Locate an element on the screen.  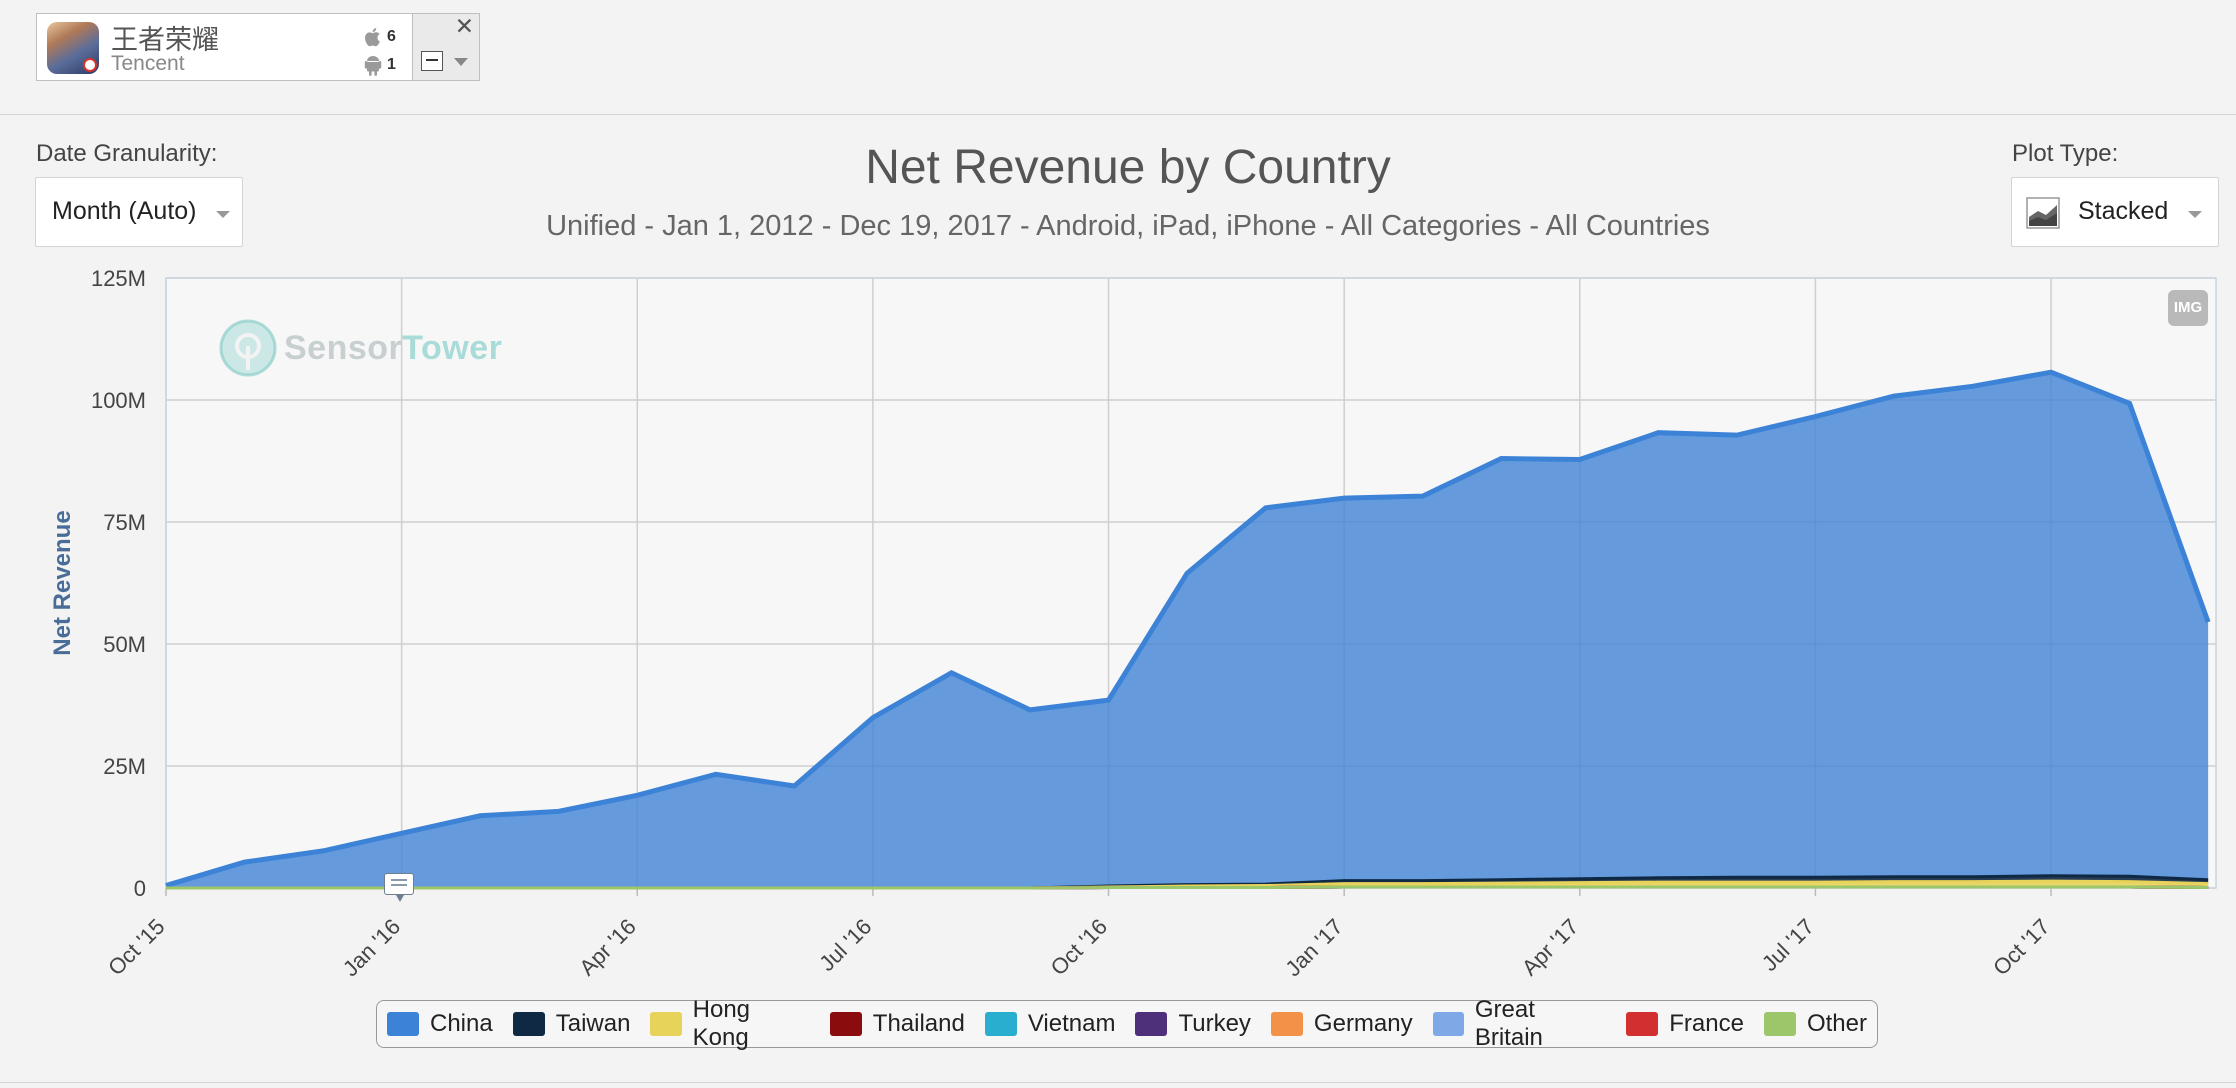
sensortower-logo-icon is located at coordinates (248, 348).